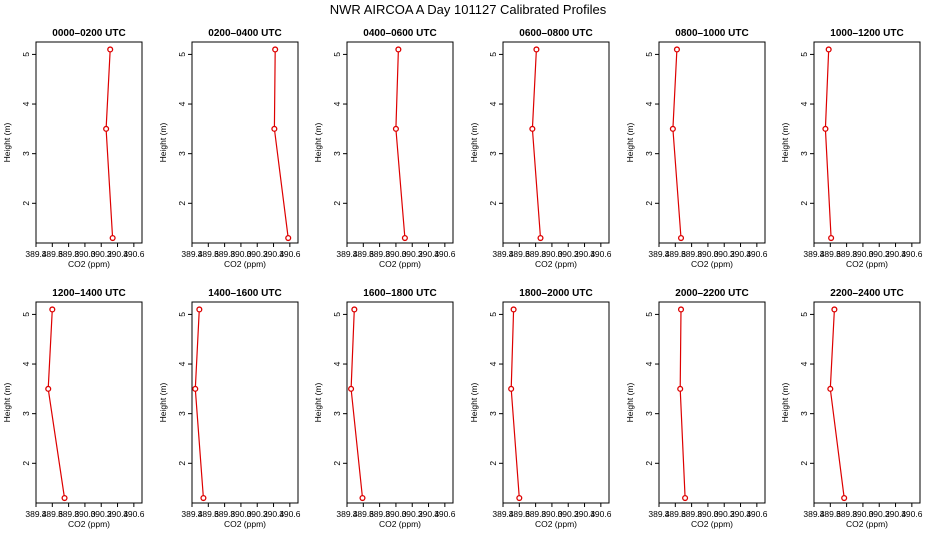  Describe the element at coordinates (711, 33) in the screenshot. I see `panel-title: 0800–1000 UTC` at that location.